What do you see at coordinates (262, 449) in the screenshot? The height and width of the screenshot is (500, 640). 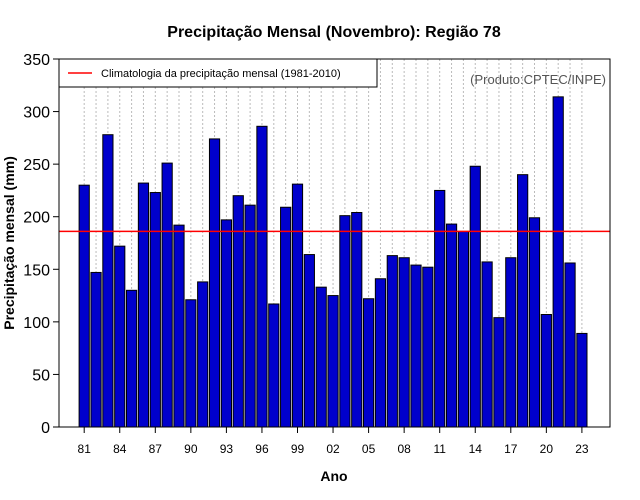 I see `x-tick-label: 96` at bounding box center [262, 449].